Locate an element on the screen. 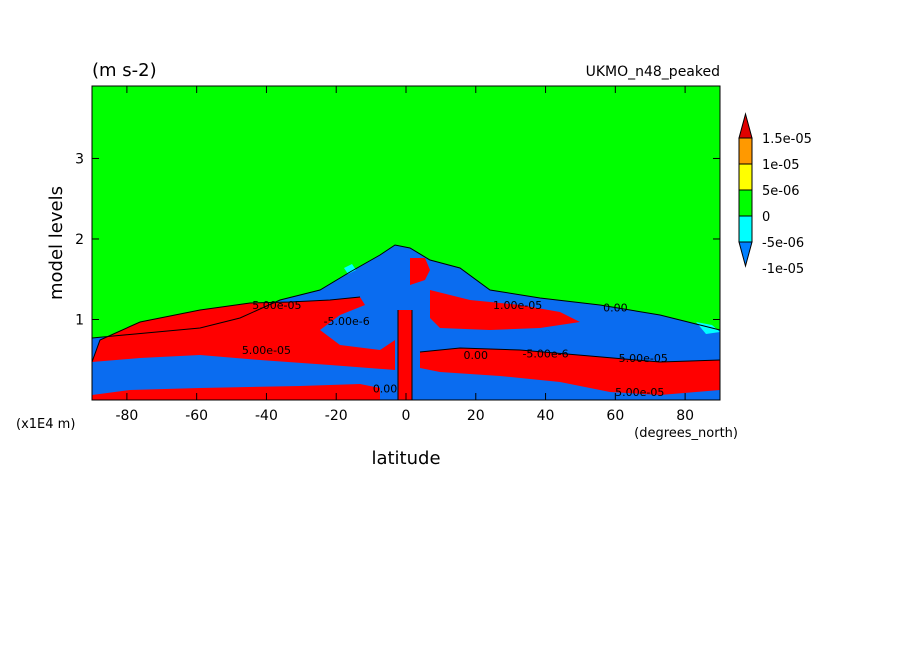  x-axis-label: latitude is located at coordinates (405, 458).